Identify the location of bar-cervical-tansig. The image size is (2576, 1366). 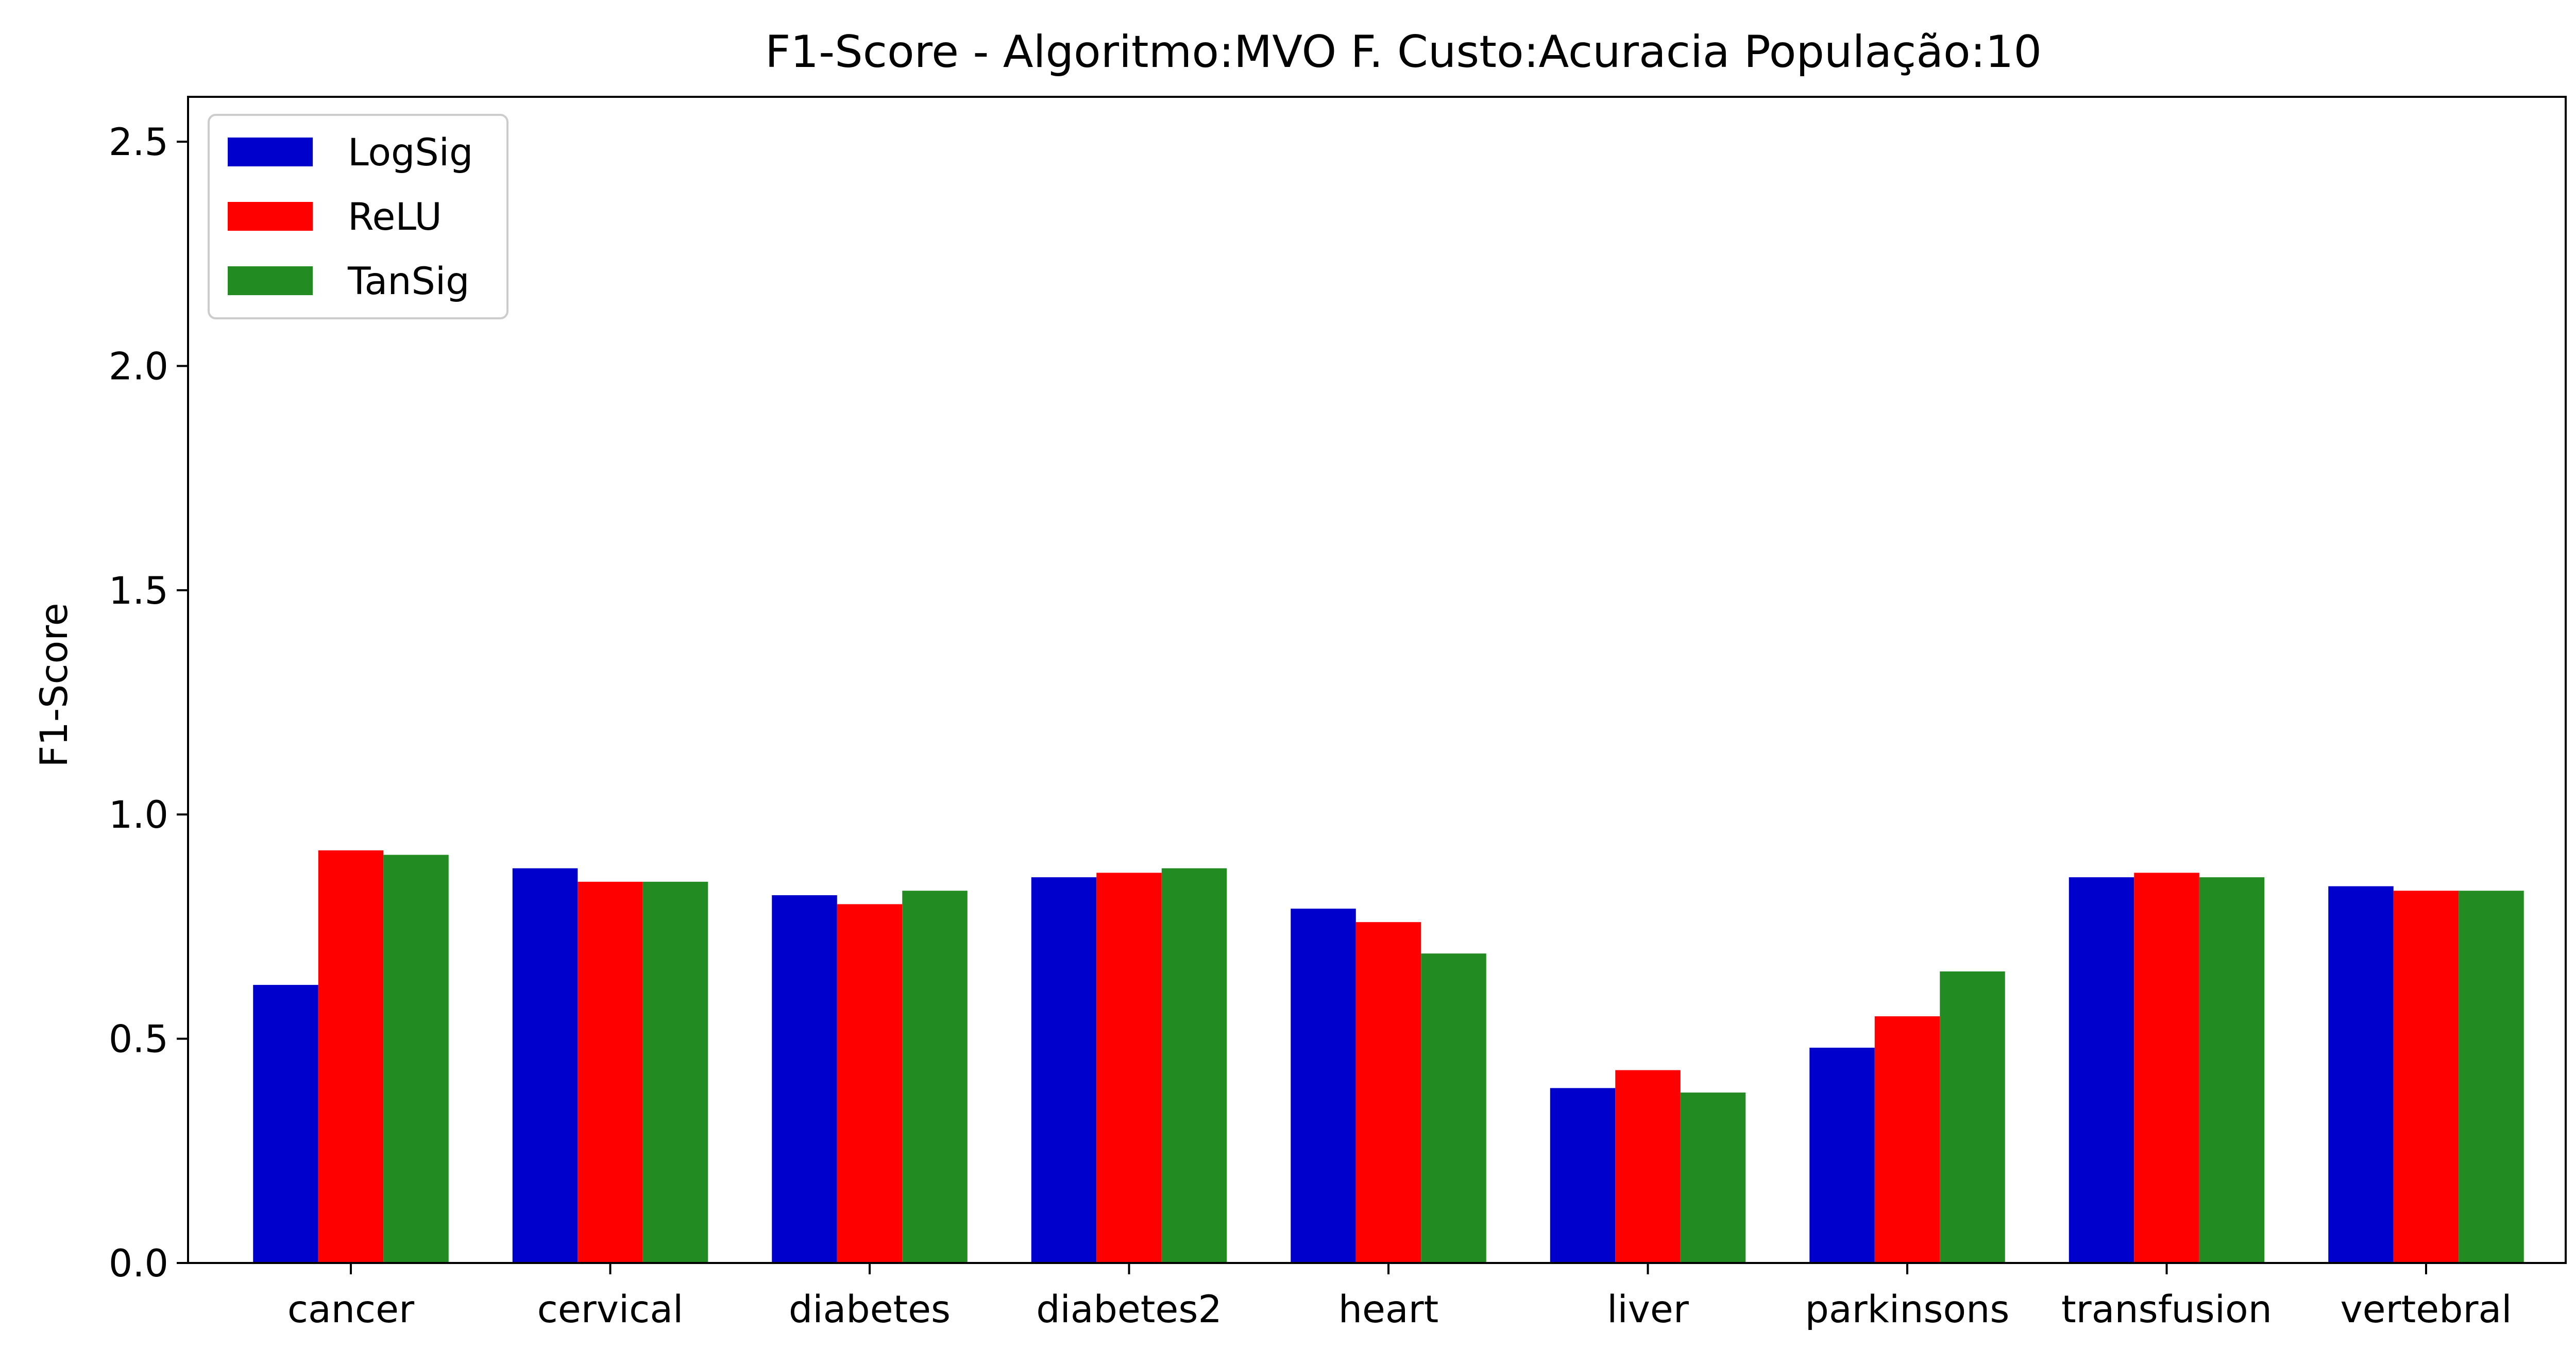
(675, 1072).